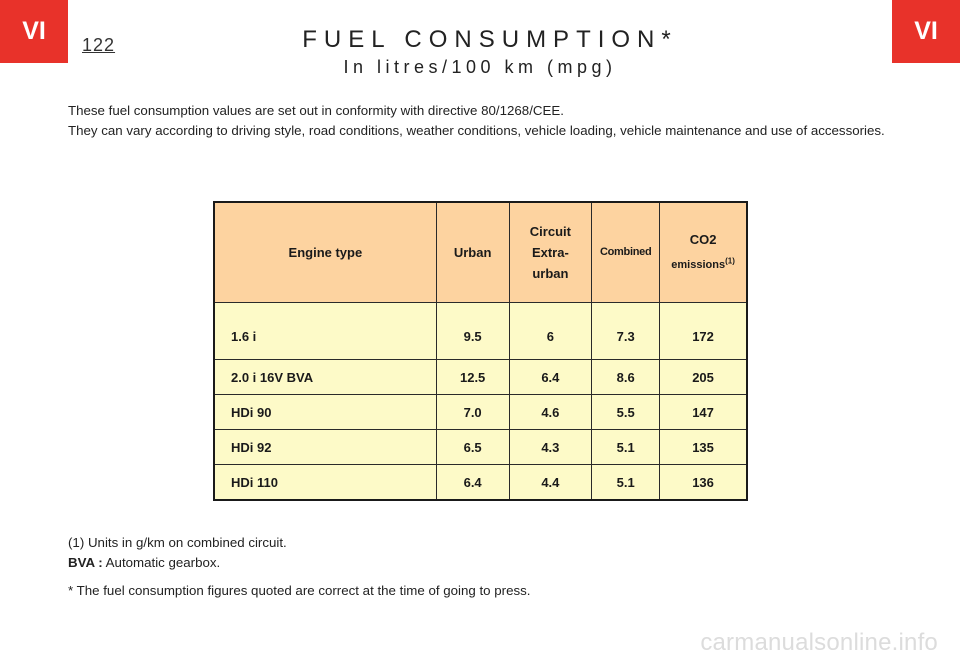 The image size is (960, 663). What do you see at coordinates (177, 542) in the screenshot?
I see `footnote-units: (1) Units in g/km on combined circuit.` at bounding box center [177, 542].